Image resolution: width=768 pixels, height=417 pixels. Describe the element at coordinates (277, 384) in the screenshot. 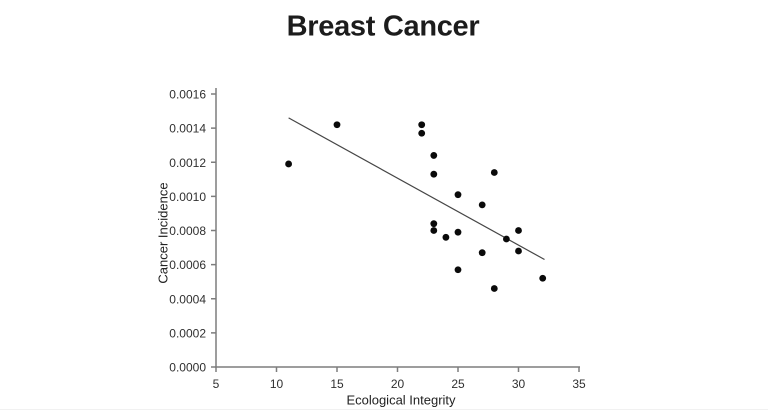

I see `x-tick-label: 10` at that location.